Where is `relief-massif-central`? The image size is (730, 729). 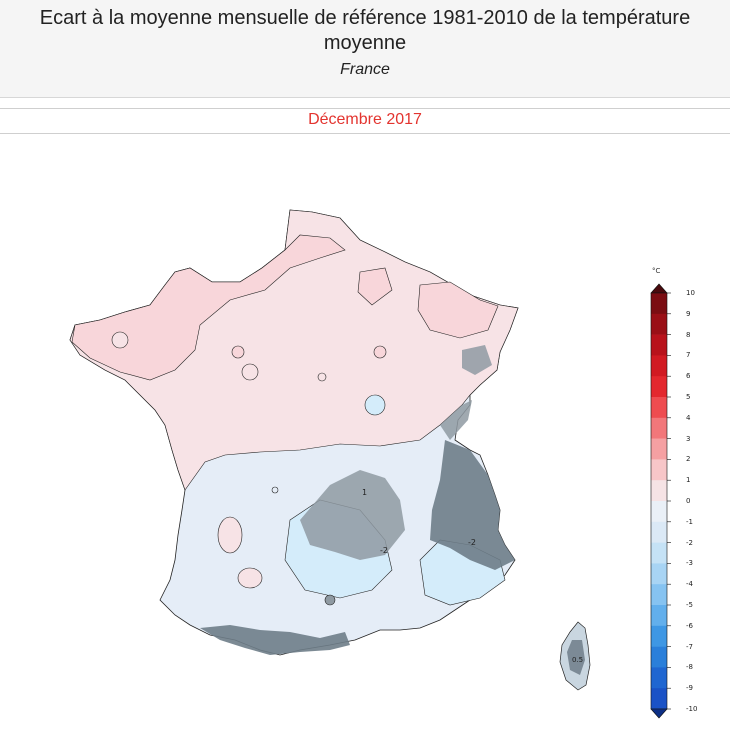 relief-massif-central is located at coordinates (352, 515).